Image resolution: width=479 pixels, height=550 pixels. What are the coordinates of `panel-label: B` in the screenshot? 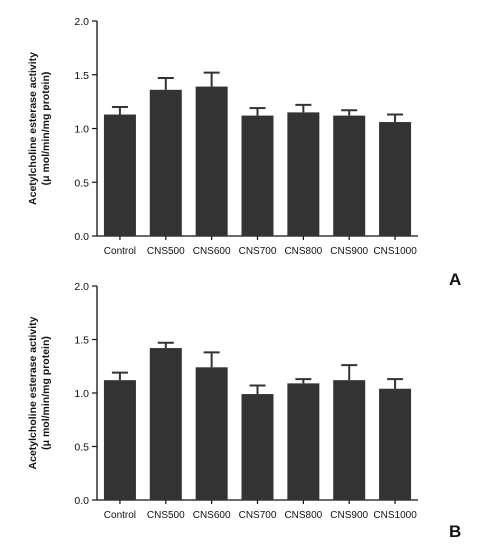 It's located at (455, 531).